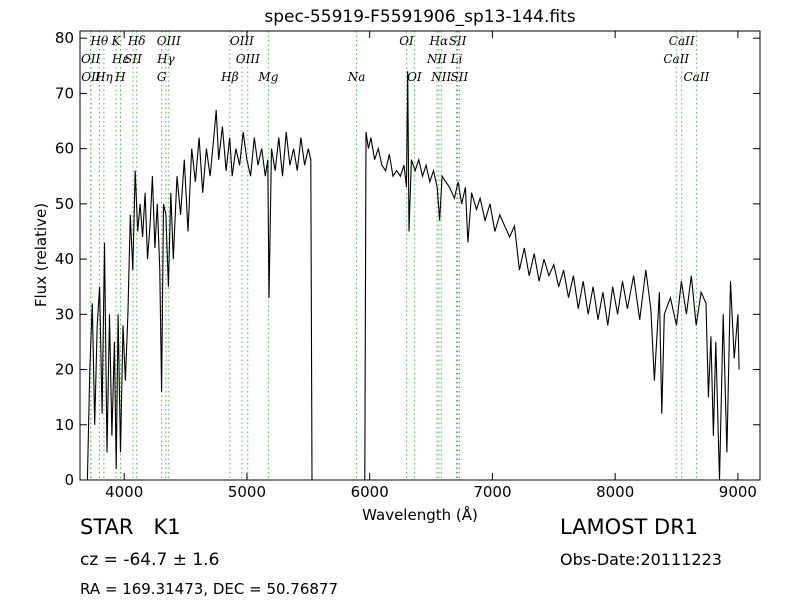 The image size is (800, 600). I want to click on obs-date: Obs-Date:20111223, so click(641, 559).